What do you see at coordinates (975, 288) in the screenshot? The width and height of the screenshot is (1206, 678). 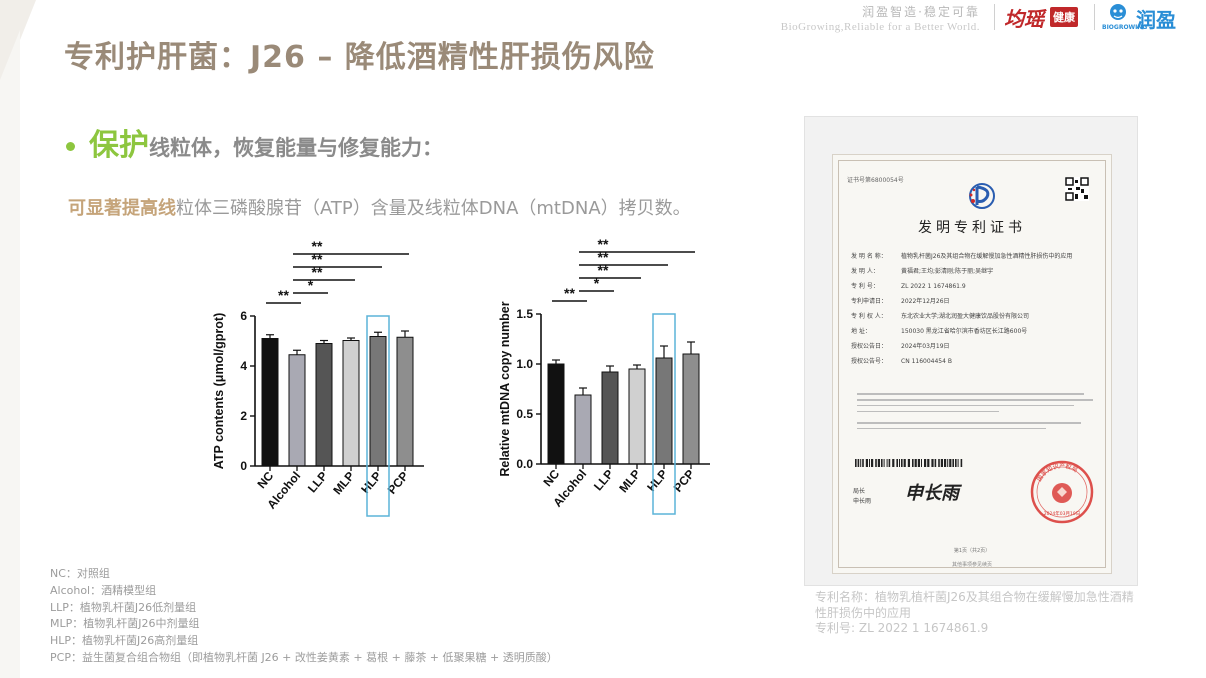 I see `certificate-field: 专 利 号： ZL 2022 1 1674861.9` at bounding box center [975, 288].